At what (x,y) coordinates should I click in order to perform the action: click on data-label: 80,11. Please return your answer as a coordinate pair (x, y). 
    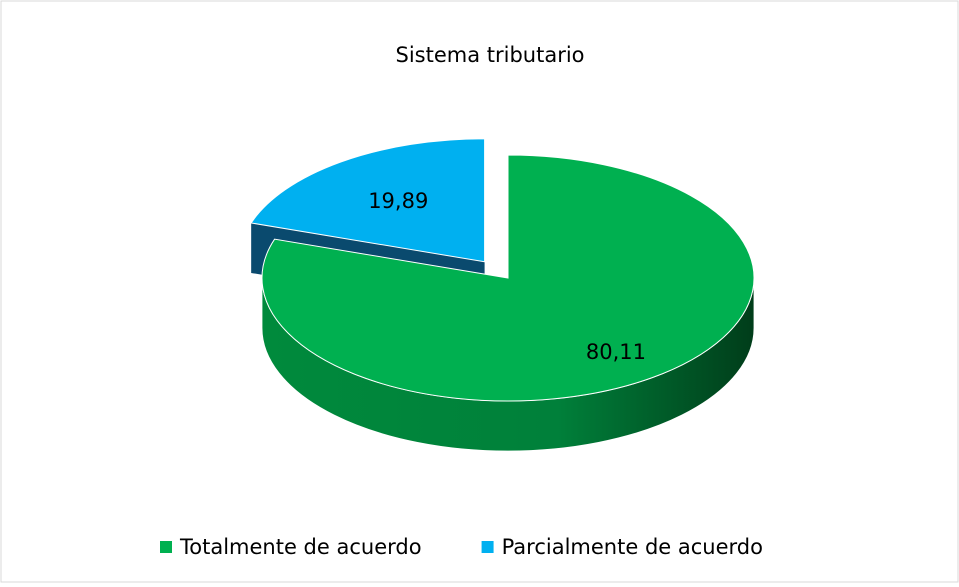
    Looking at the image, I should click on (616, 352).